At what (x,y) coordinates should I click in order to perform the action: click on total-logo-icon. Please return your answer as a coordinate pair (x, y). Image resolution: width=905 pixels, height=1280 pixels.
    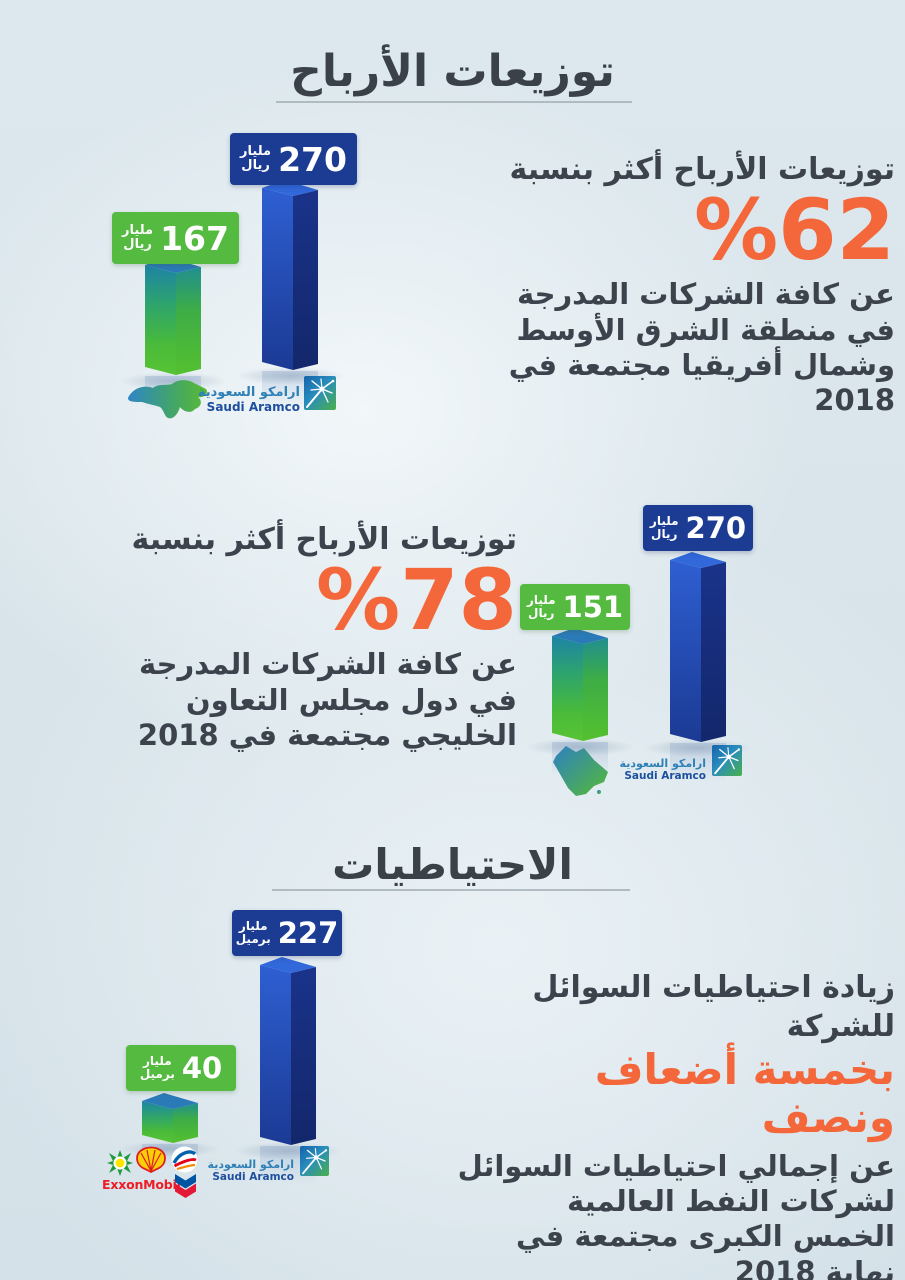
    Looking at the image, I should click on (184, 1159).